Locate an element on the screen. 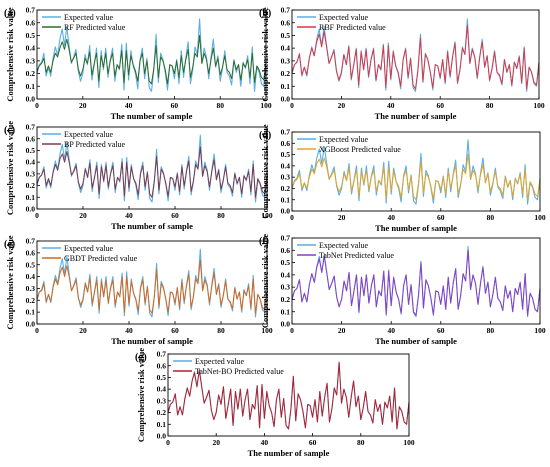 This screenshot has width=550, height=467. legend-label: GBDT Predicted value is located at coordinates (101, 258).